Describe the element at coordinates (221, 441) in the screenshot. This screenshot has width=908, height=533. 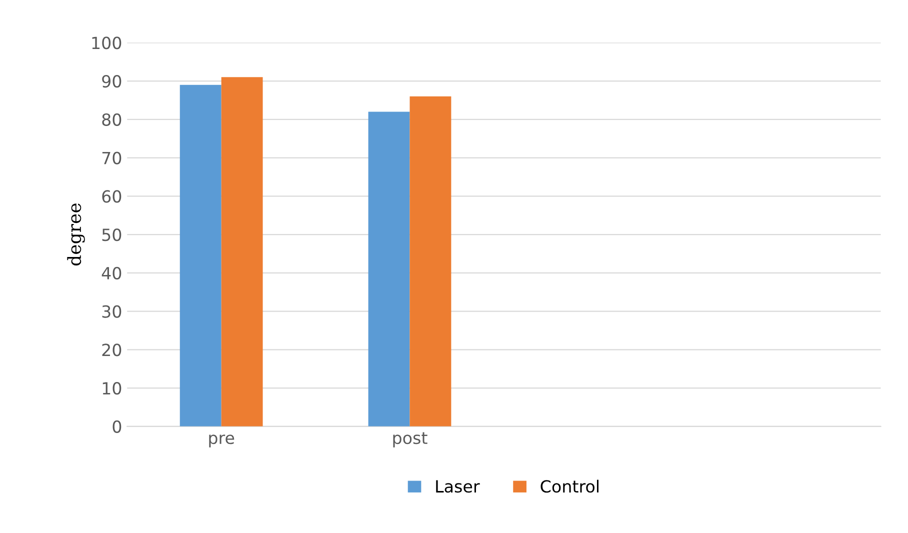
I see `x-tick-label: pre` at that location.